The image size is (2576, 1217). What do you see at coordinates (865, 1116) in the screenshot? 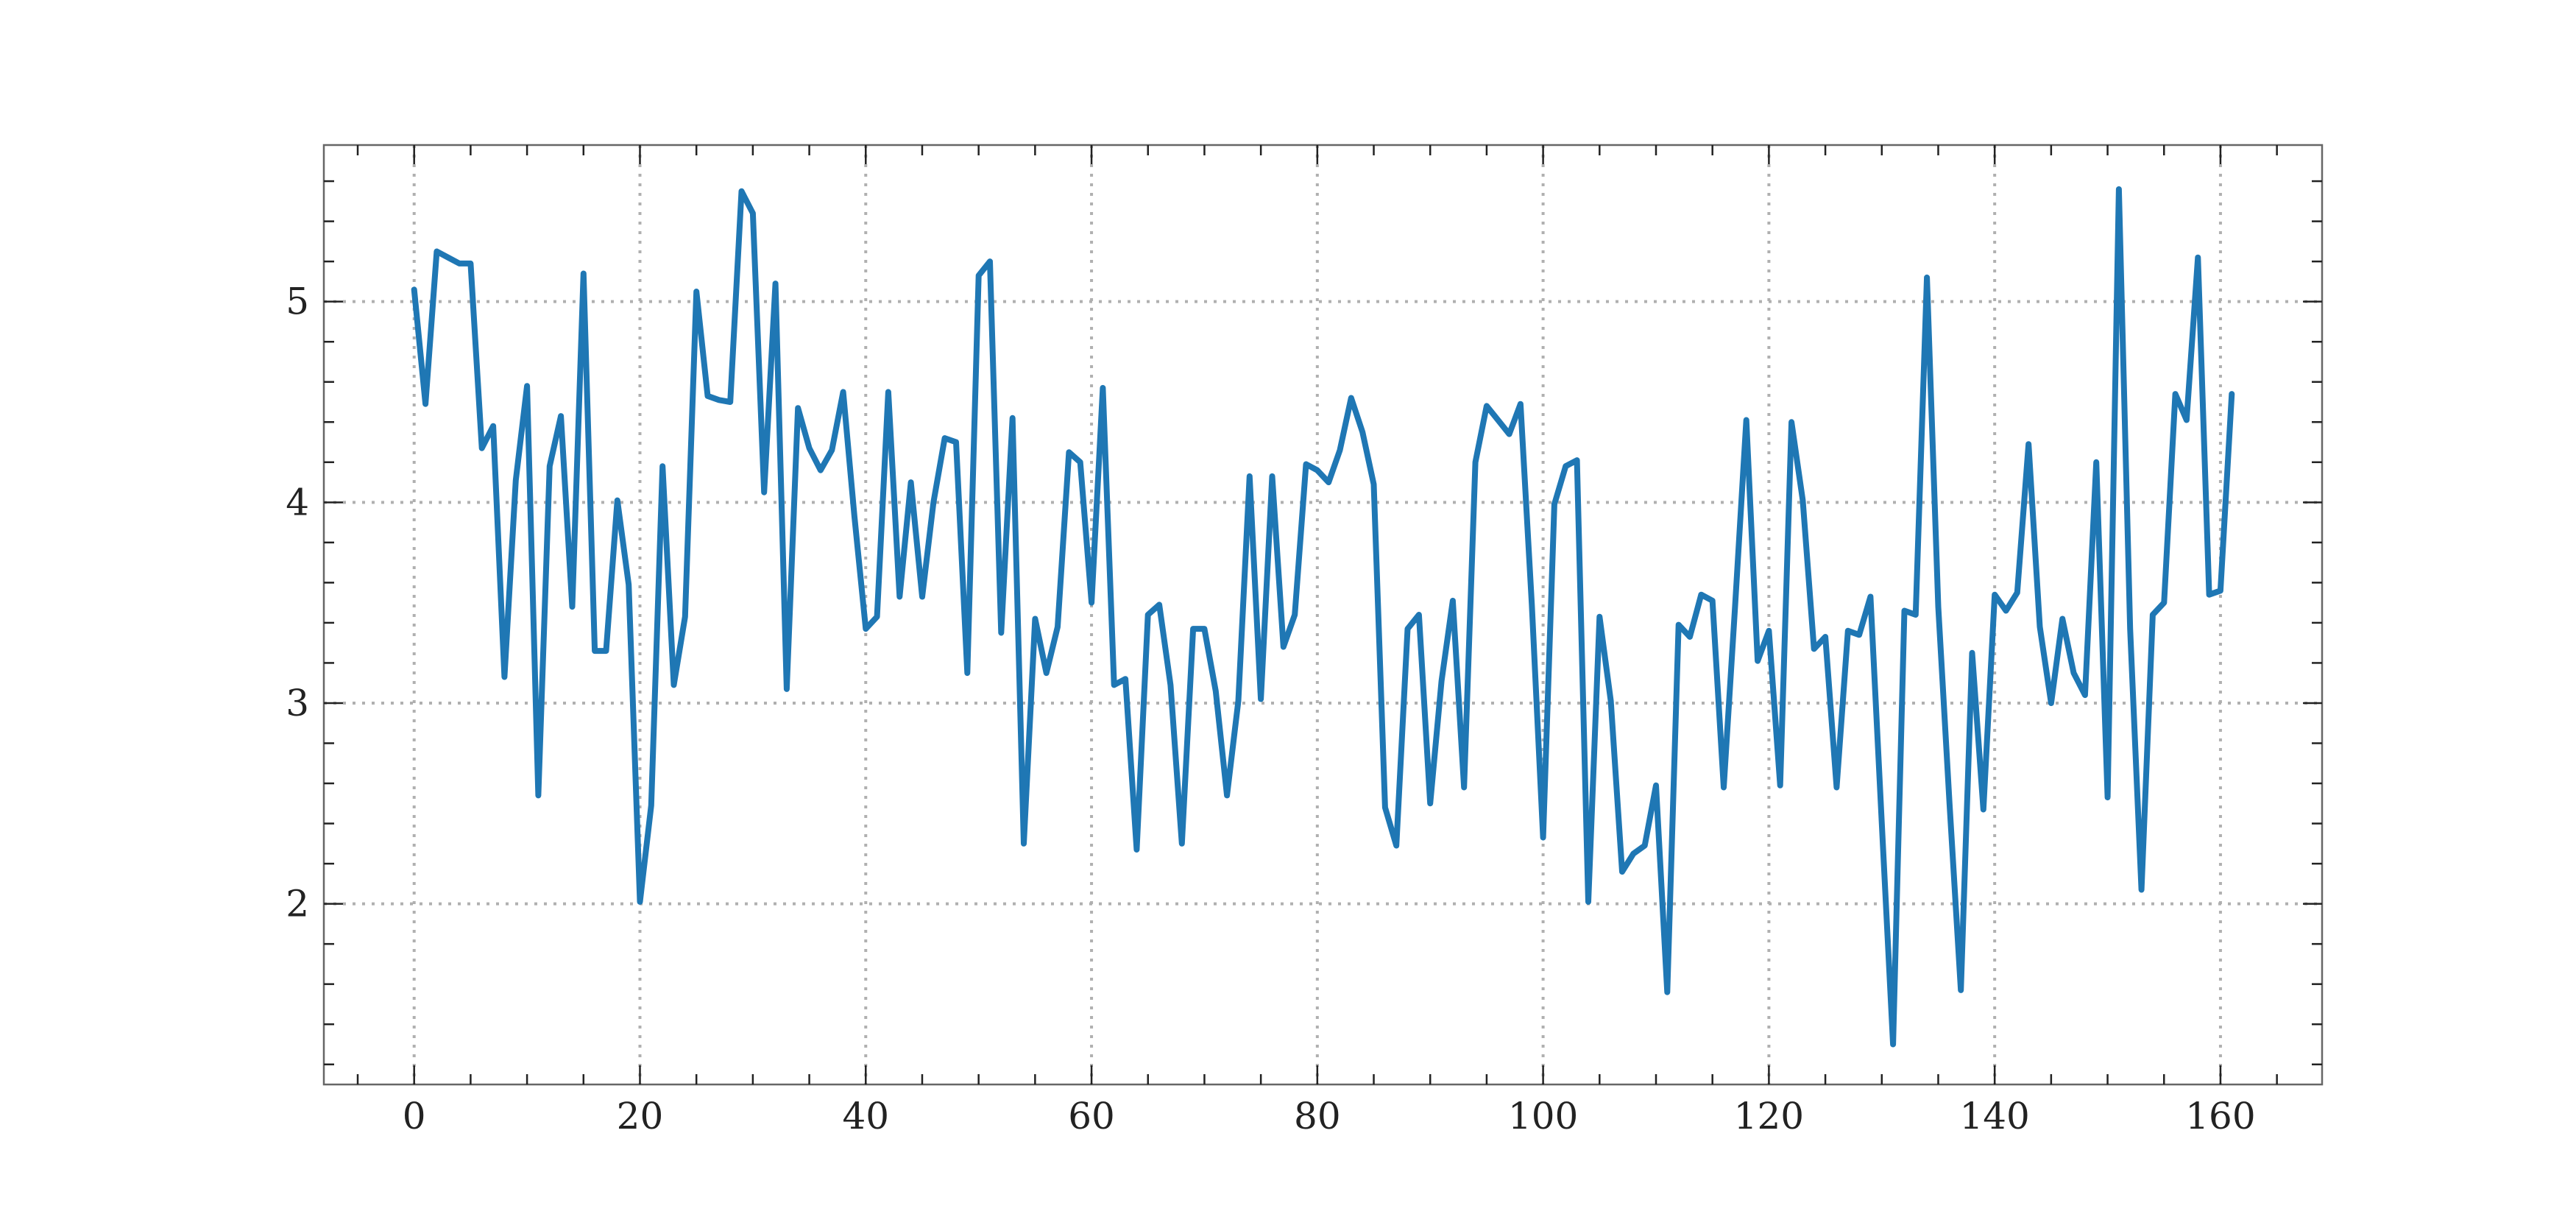
I see `x-tick-label: 40` at bounding box center [865, 1116].